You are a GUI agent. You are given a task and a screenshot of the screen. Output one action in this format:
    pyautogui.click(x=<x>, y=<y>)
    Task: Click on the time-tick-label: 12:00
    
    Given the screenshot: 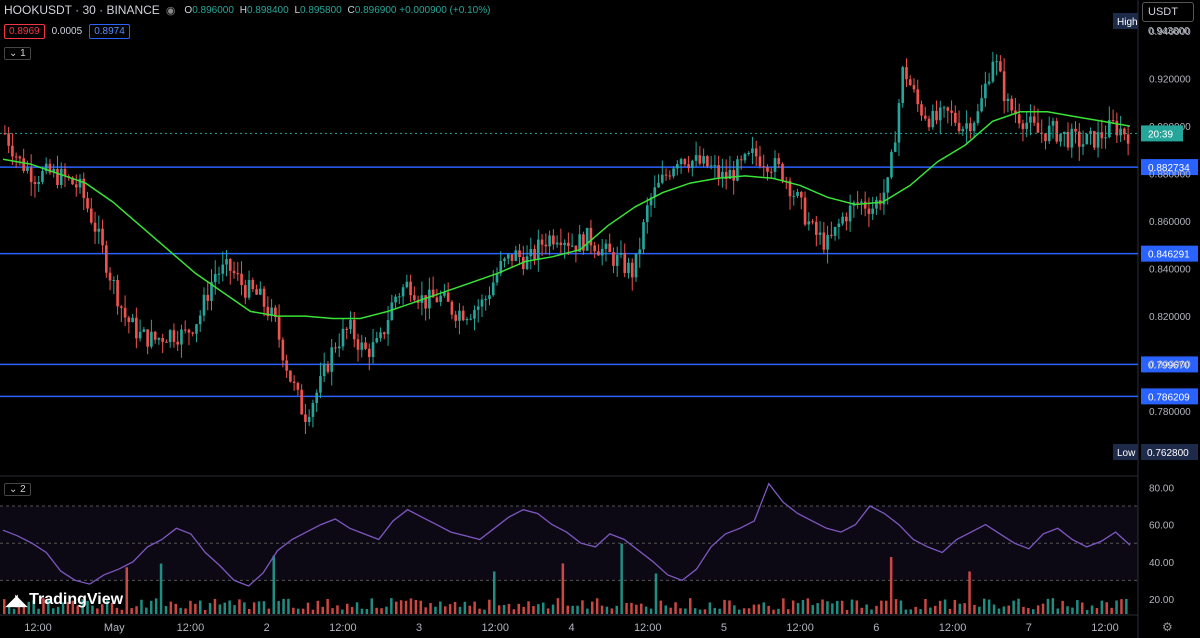 What is the action you would take?
    pyautogui.click(x=343, y=628)
    